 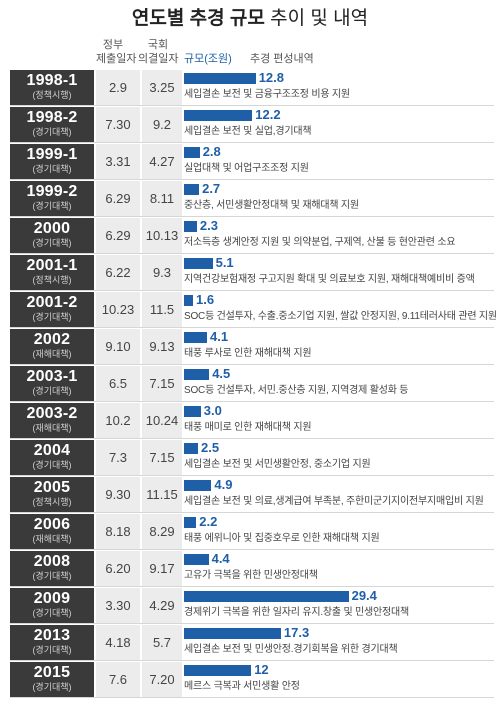 What do you see at coordinates (246, 168) in the screenshot?
I see `budget-description: 실업대책 및 어업구조조정 지원` at bounding box center [246, 168].